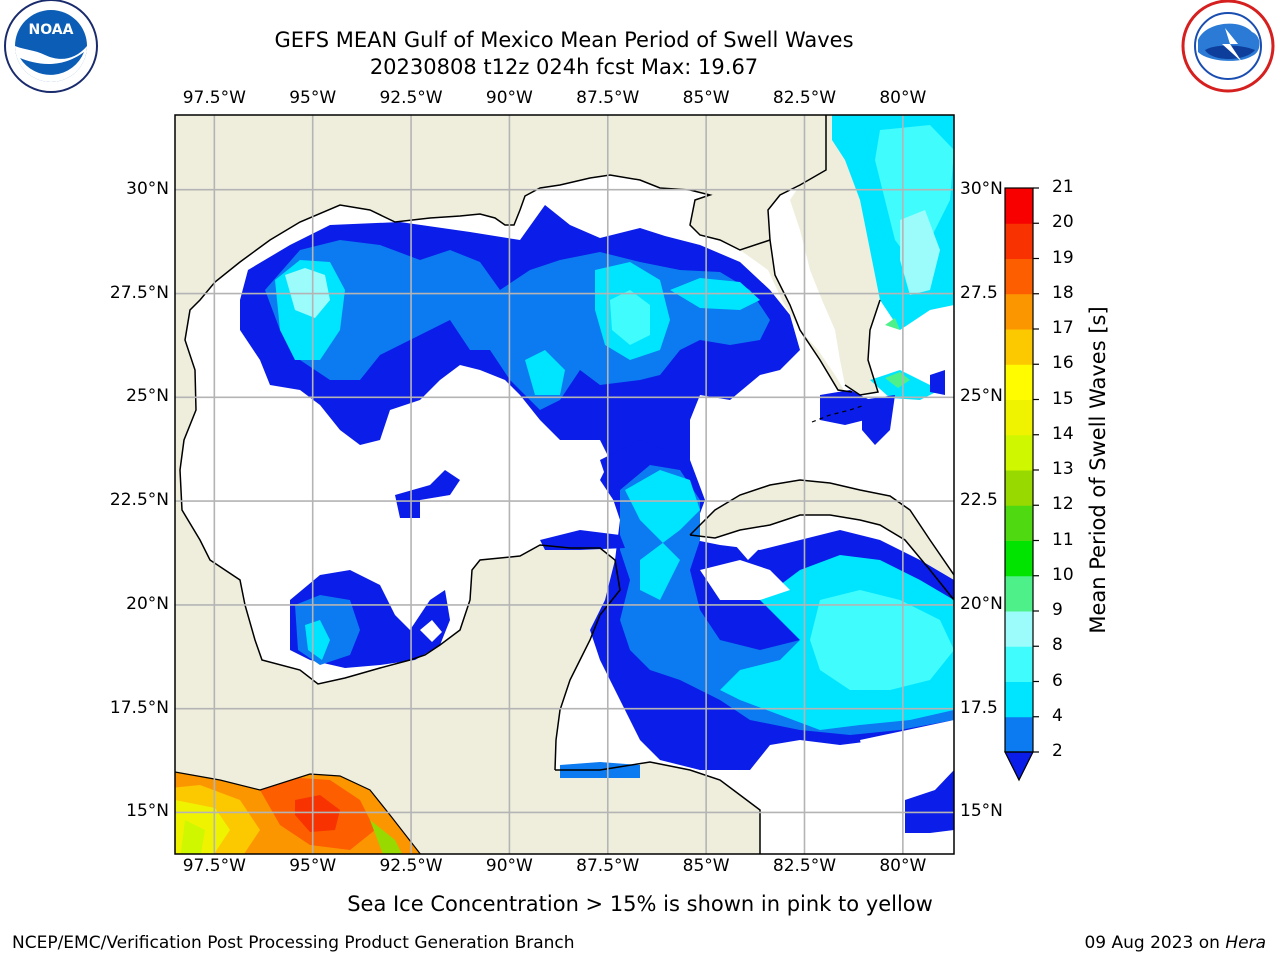  I want to click on colorbar-tick-label: 6, so click(1057, 680).